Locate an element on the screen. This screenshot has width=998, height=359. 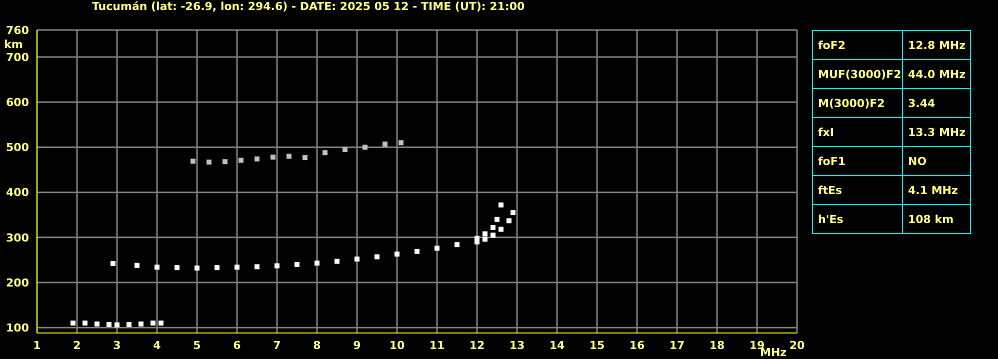
x-tick-label: 1 is located at coordinates (37, 345).